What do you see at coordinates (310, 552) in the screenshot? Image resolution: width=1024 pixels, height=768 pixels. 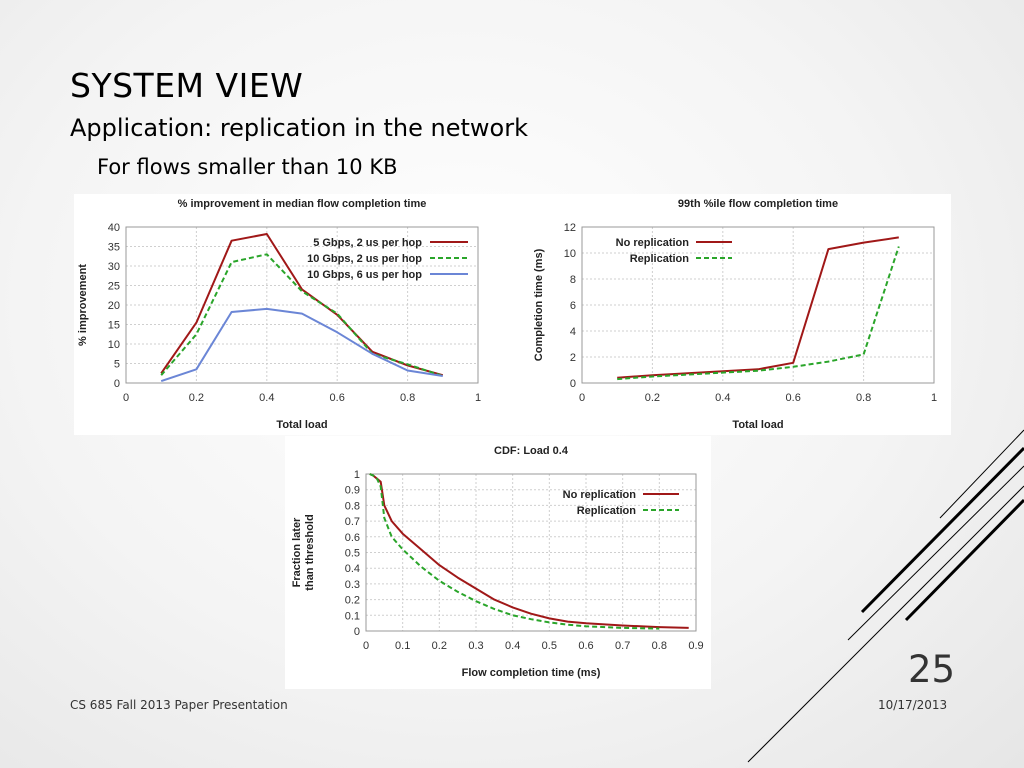 I see `y-axis-label: than threshold` at bounding box center [310, 552].